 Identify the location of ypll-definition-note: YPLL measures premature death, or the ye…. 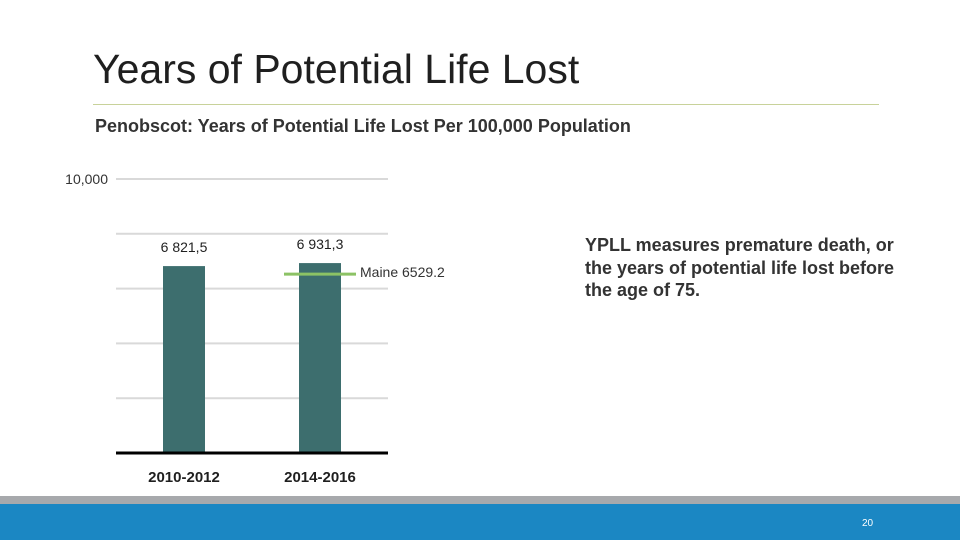
(740, 267).